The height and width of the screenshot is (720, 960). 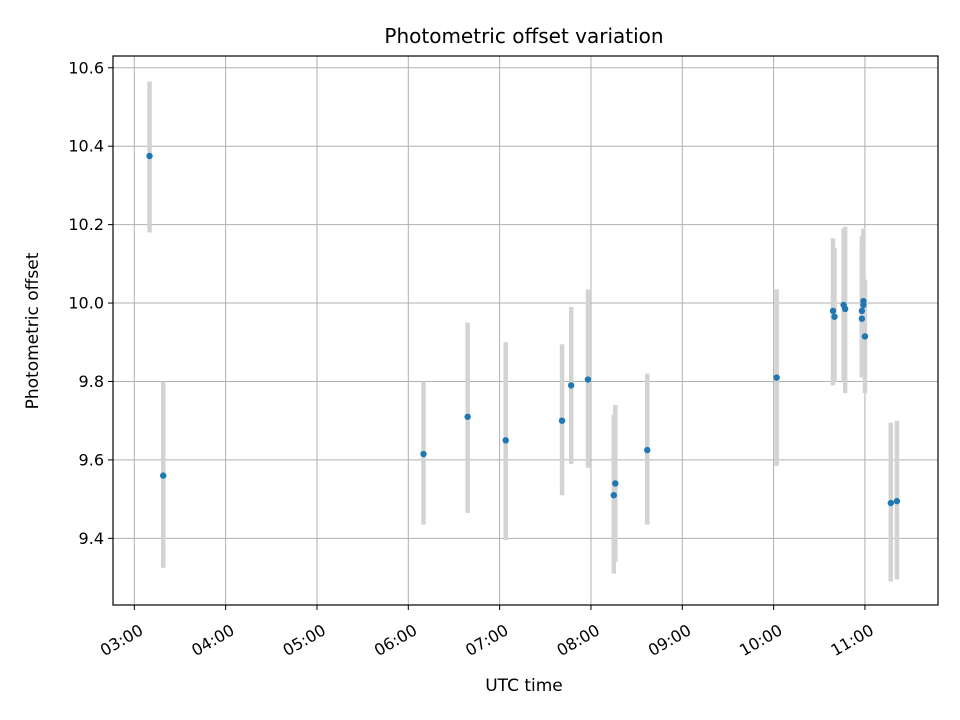 What do you see at coordinates (86, 67) in the screenshot?
I see `y-tick-label: 10.6` at bounding box center [86, 67].